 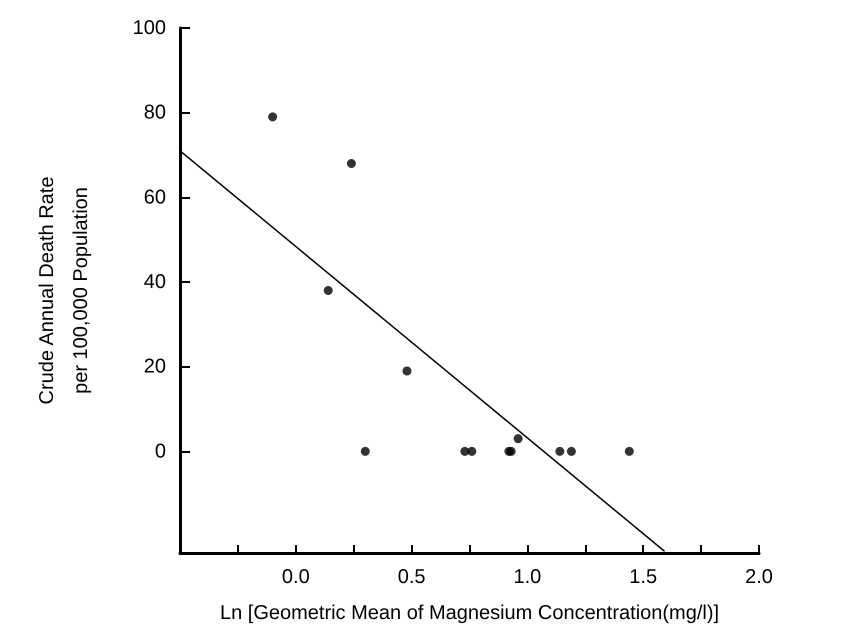 I want to click on y-tick-label: 100, so click(x=149, y=28).